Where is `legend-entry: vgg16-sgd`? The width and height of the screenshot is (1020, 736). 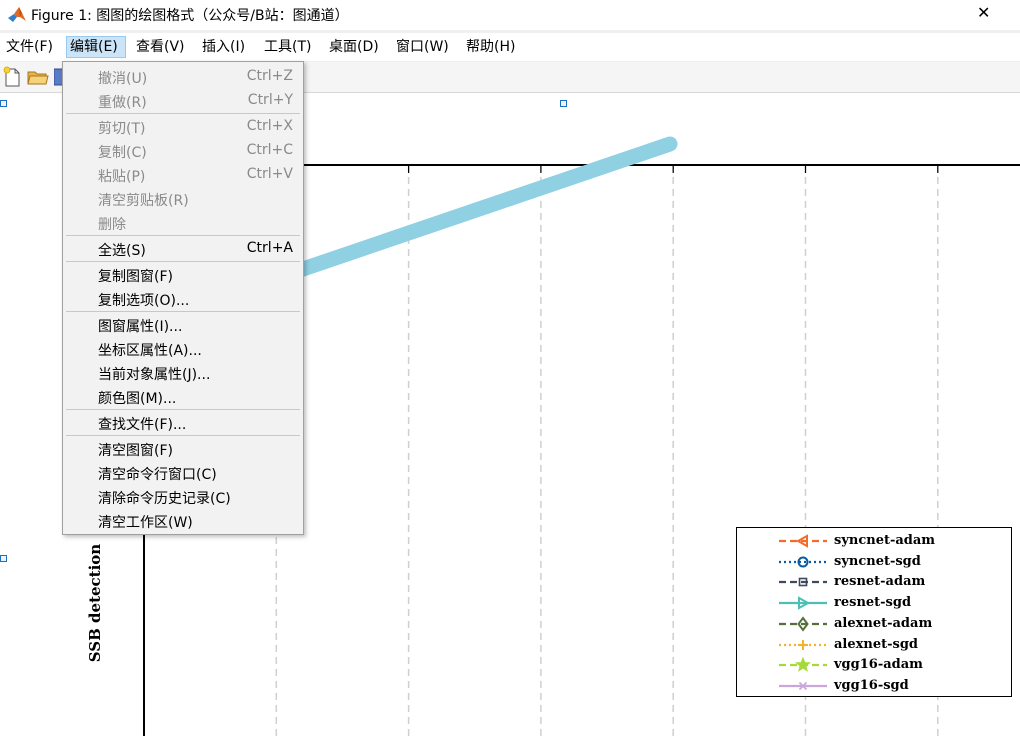 legend-entry: vgg16-sgd is located at coordinates (874, 686).